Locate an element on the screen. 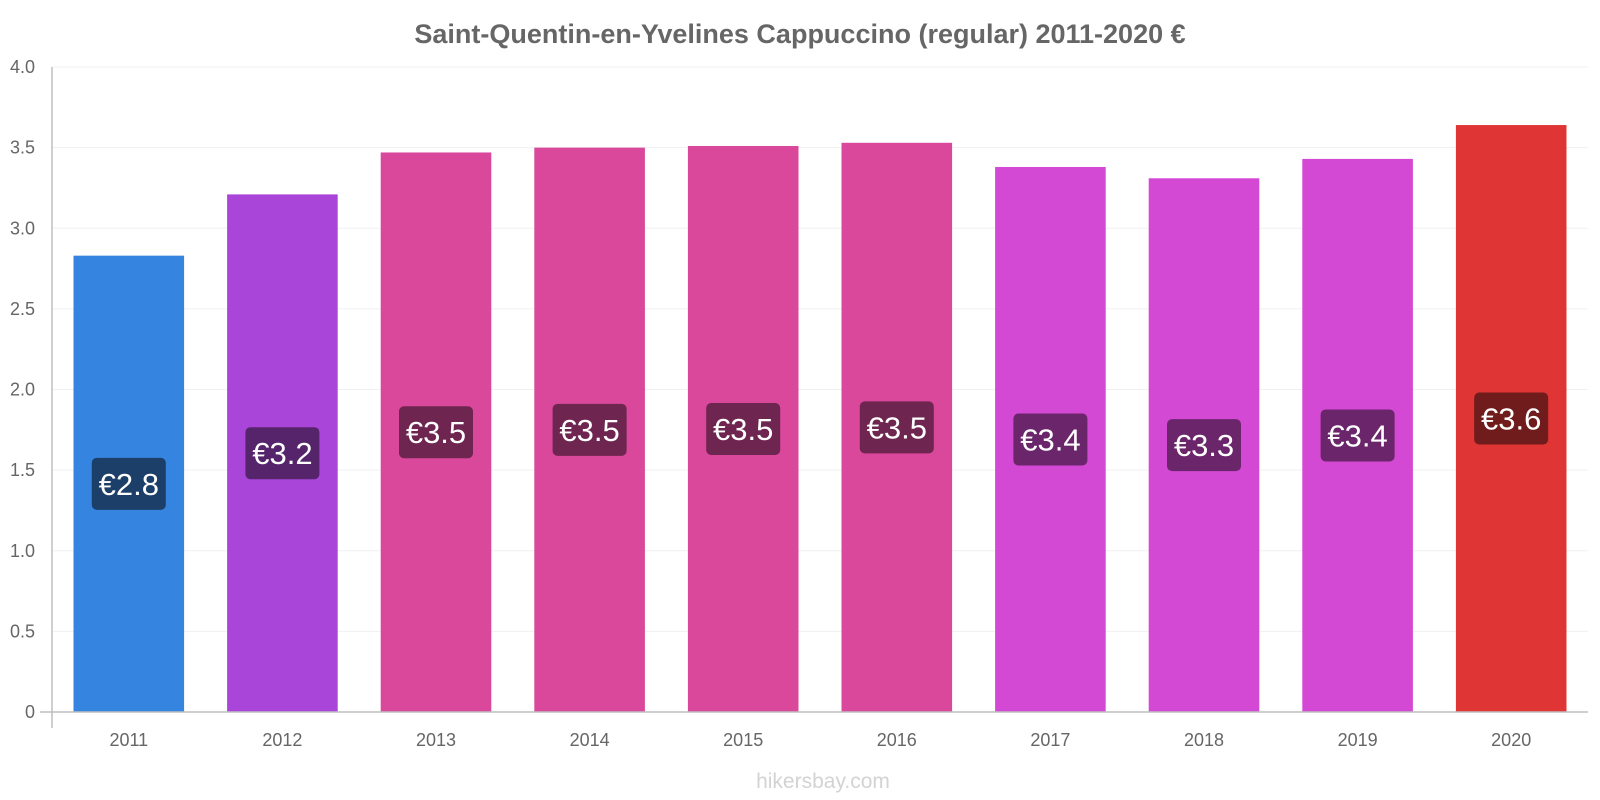  source-credit: hikersbay.com is located at coordinates (823, 781).